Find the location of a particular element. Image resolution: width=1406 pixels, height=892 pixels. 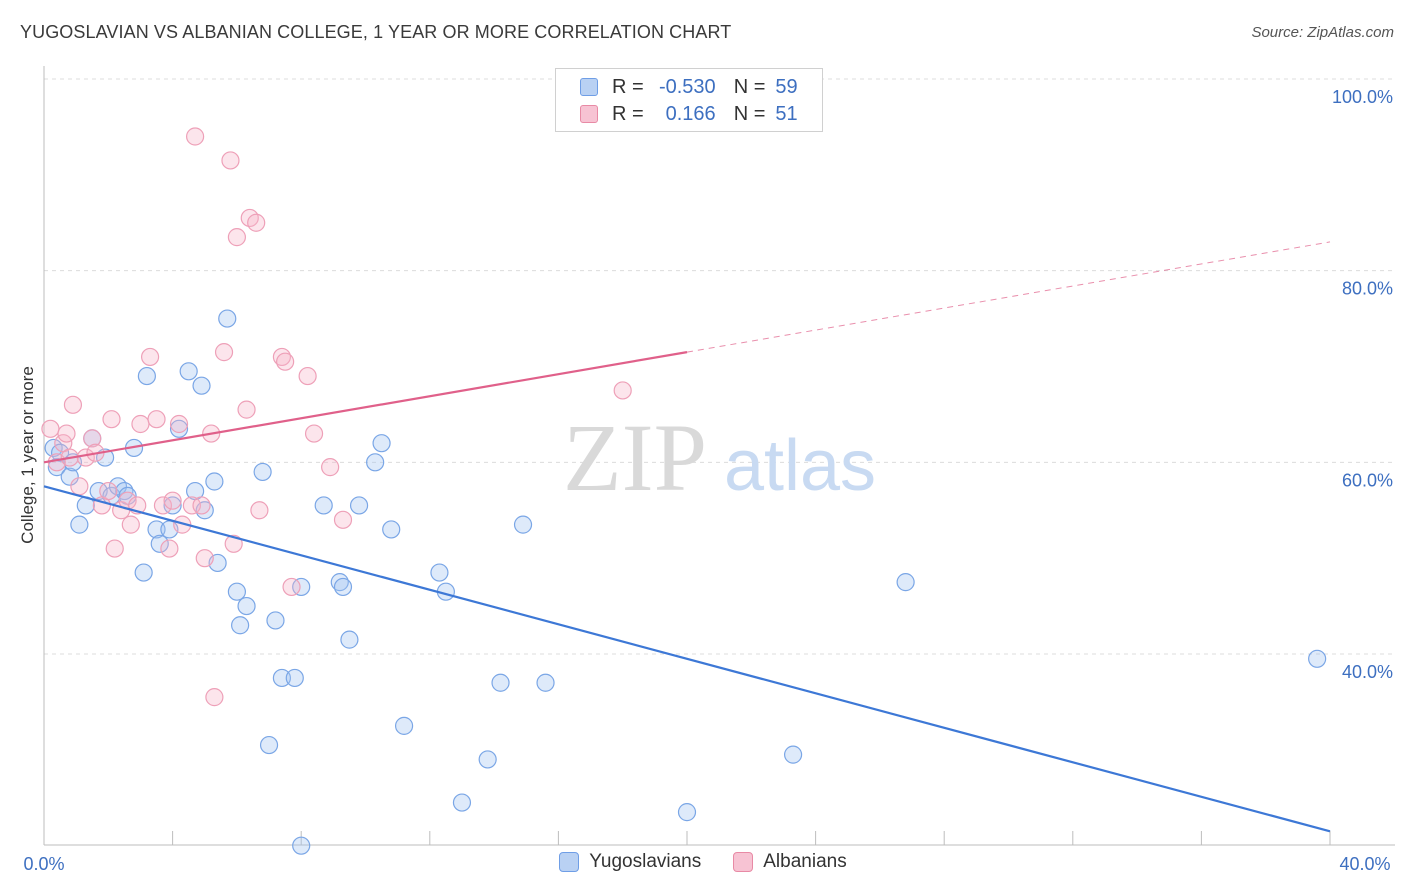

watermark: ZIP atlas is located at coordinates (719, 457).